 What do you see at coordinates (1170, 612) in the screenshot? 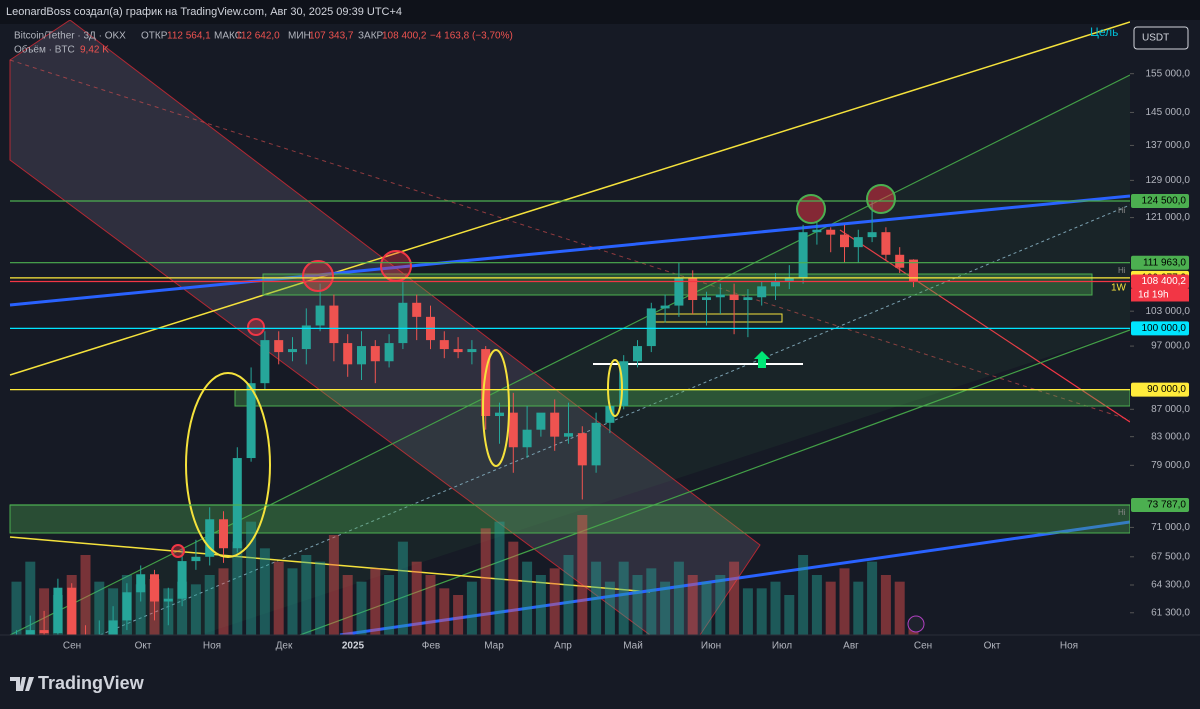
I see `y-tick-label: 61 300,0` at bounding box center [1170, 612].